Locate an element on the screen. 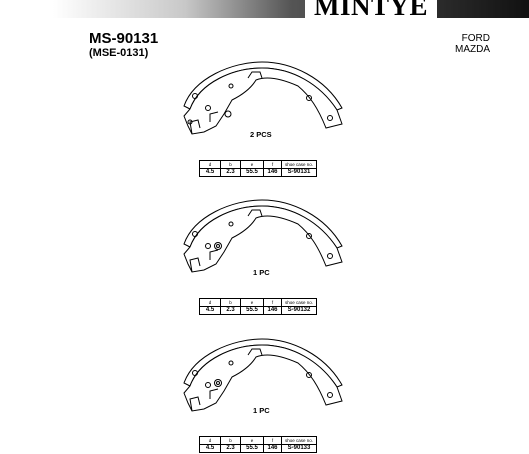  brand-logo-box: MINTYE is located at coordinates (371, 10).